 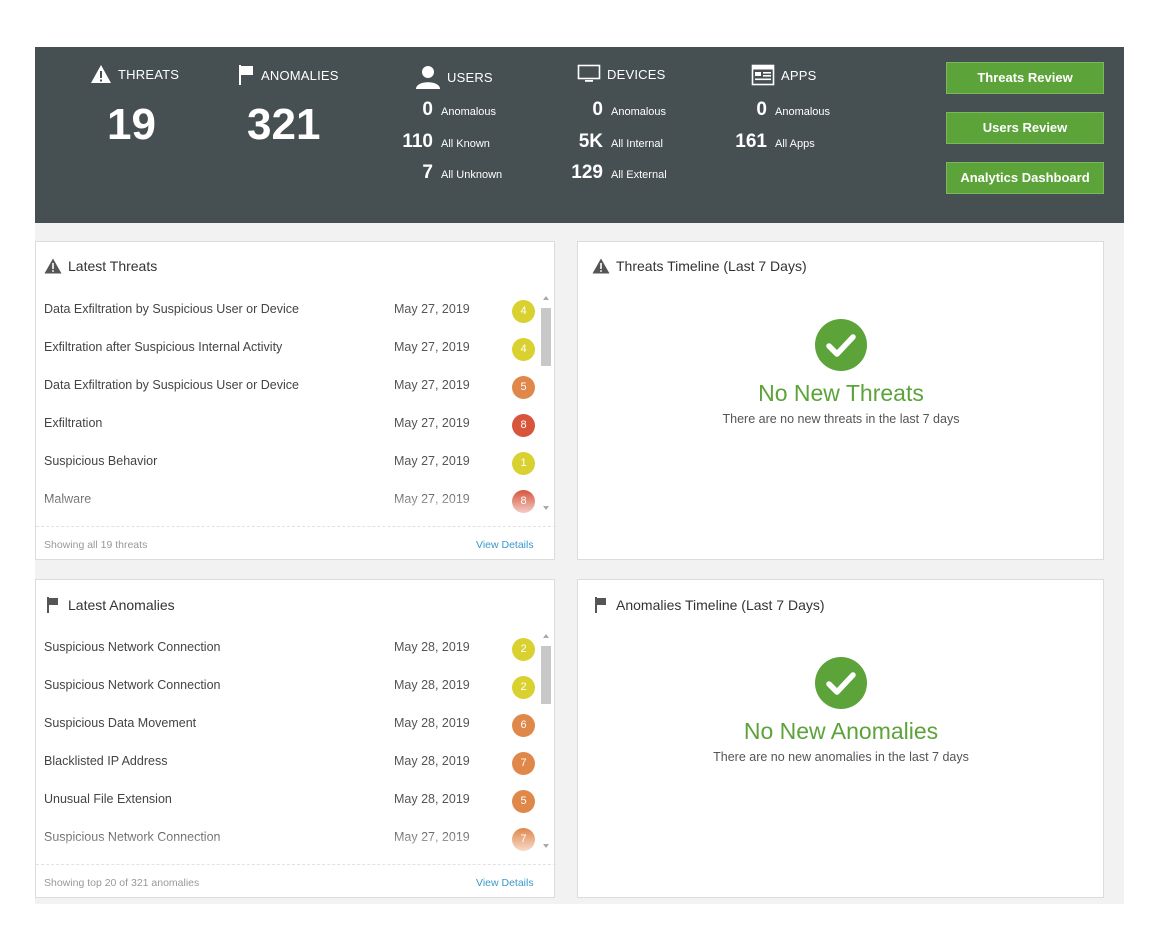 I want to click on apps-summary-label: APPS, so click(x=783, y=75).